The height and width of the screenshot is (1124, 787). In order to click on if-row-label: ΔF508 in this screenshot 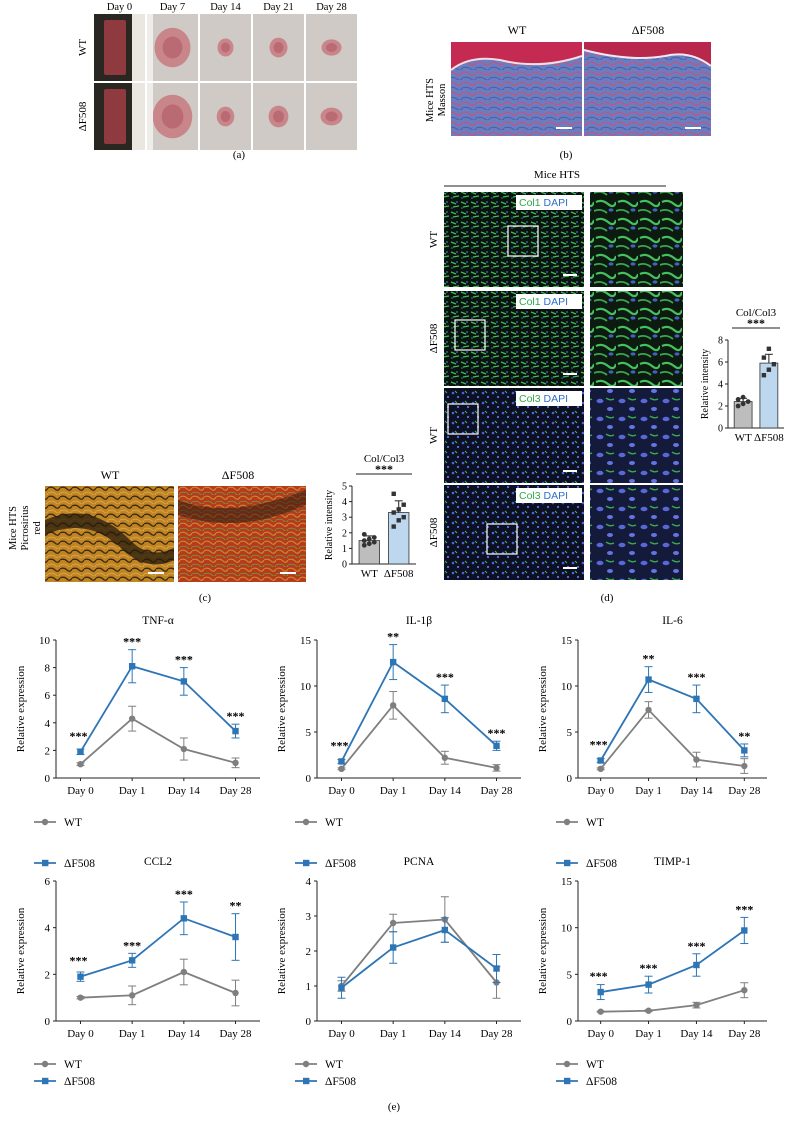, I will do `click(434, 532)`.